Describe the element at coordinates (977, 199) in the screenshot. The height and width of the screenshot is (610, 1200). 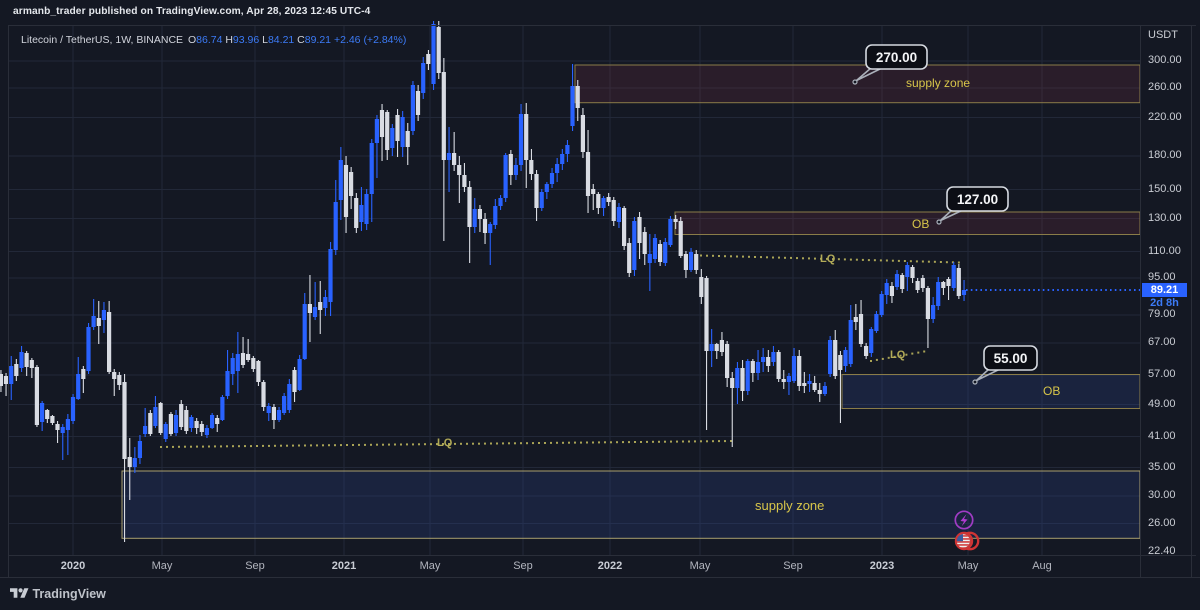
I see `svg-text: 127.00` at that location.